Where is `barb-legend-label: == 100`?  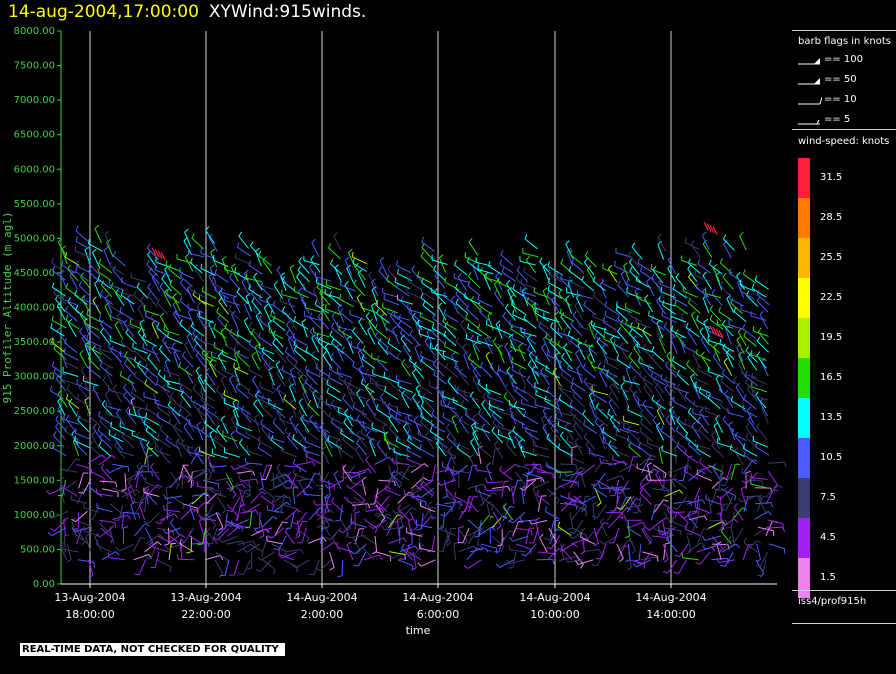 barb-legend-label: == 100 is located at coordinates (844, 59).